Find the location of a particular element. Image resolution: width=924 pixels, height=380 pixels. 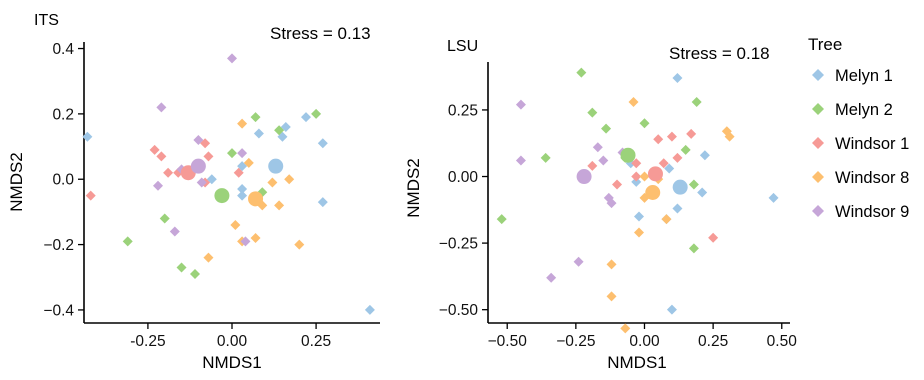

its-x-tick-label: -0.25 is located at coordinates (147, 341).